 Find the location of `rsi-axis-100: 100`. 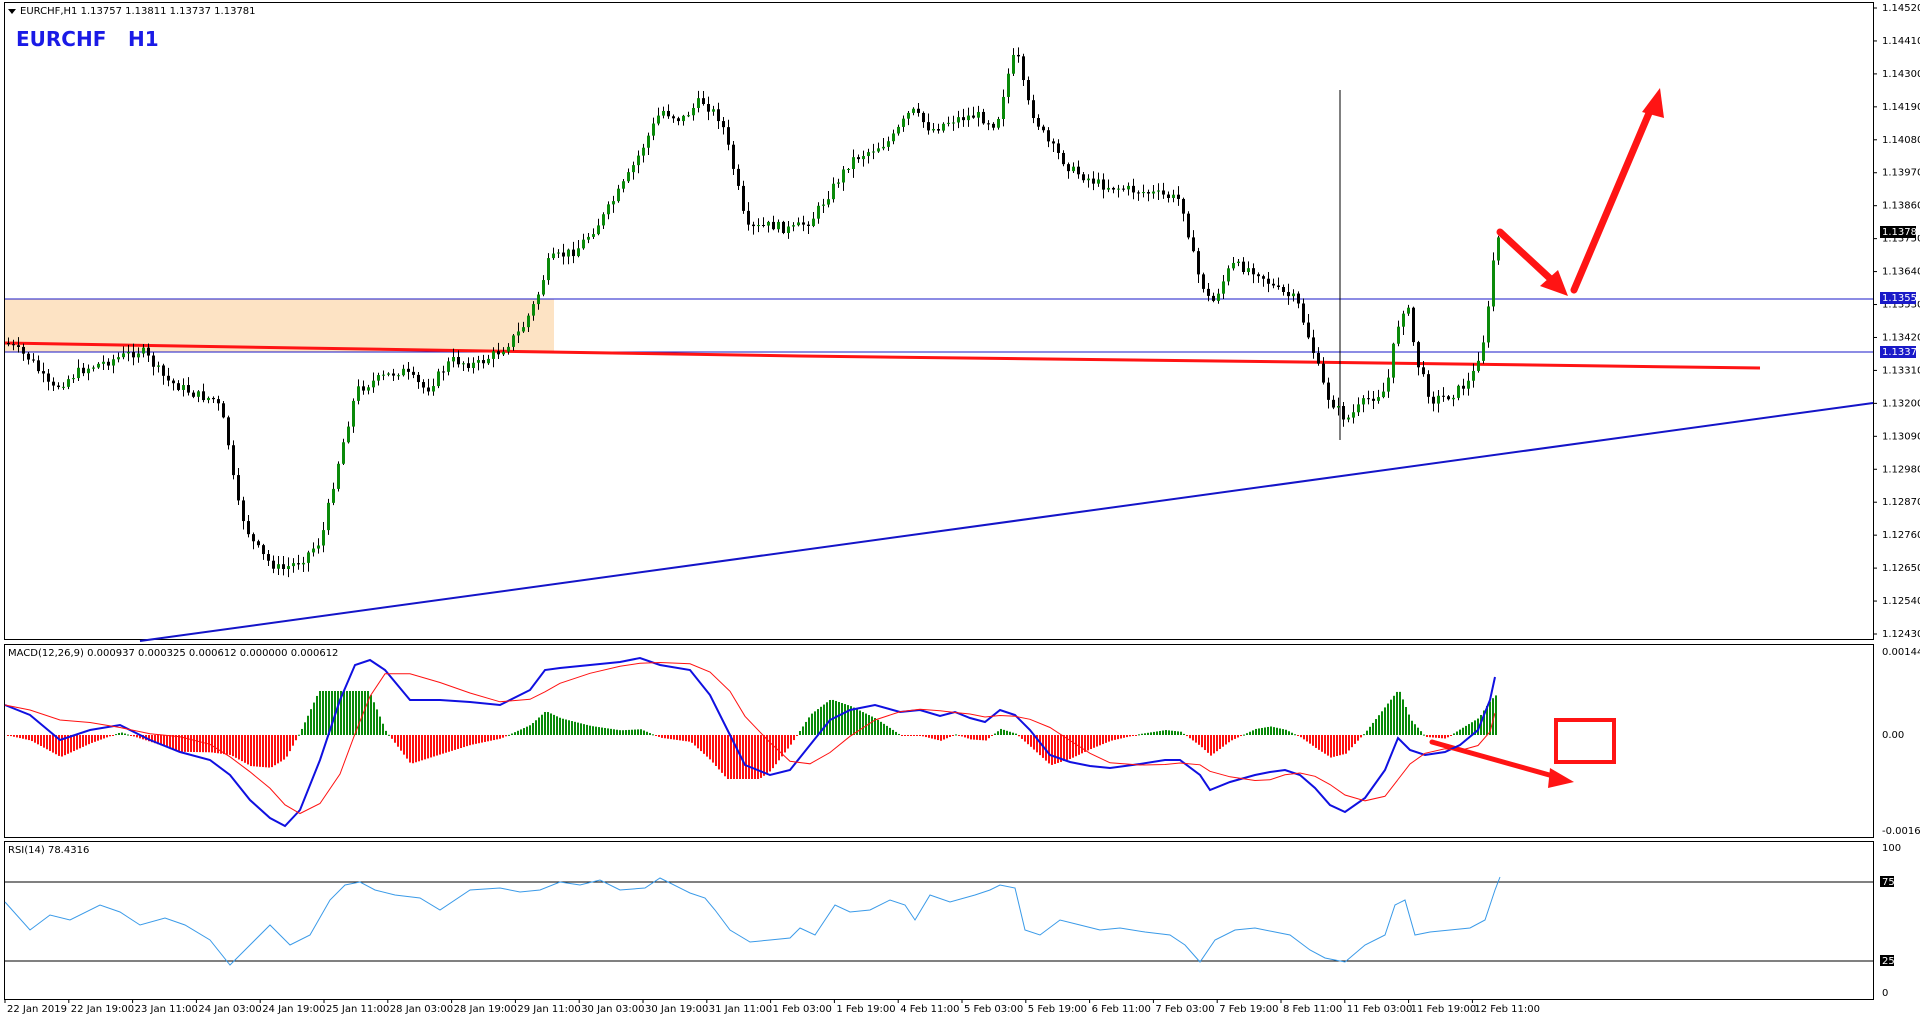

rsi-axis-100: 100 is located at coordinates (1891, 848).